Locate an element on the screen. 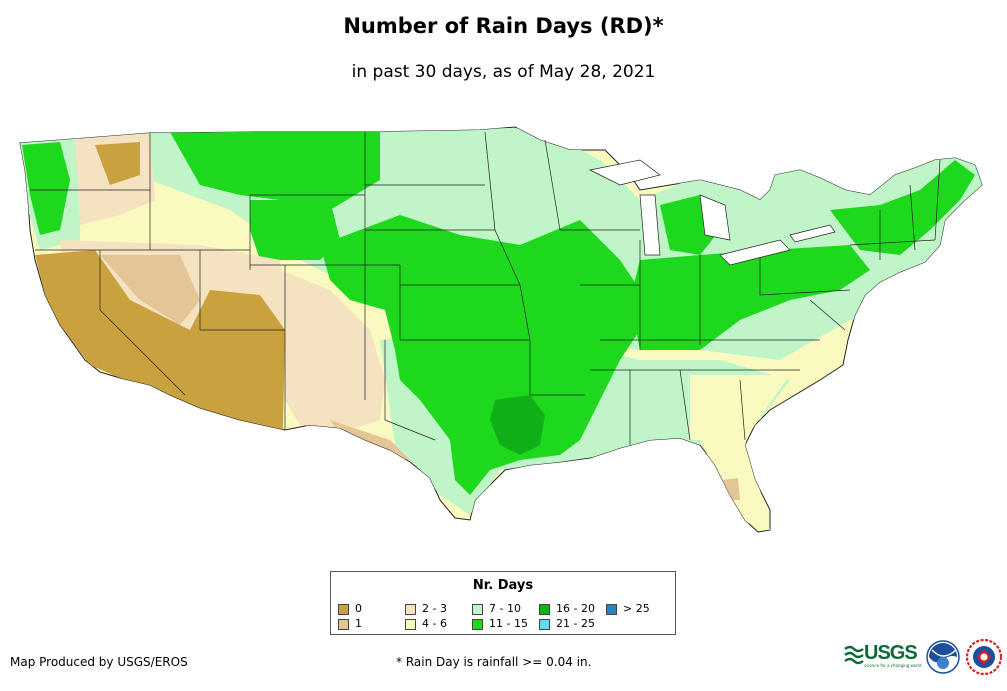 The width and height of the screenshot is (1007, 691). great-lakes is located at coordinates (712, 212).